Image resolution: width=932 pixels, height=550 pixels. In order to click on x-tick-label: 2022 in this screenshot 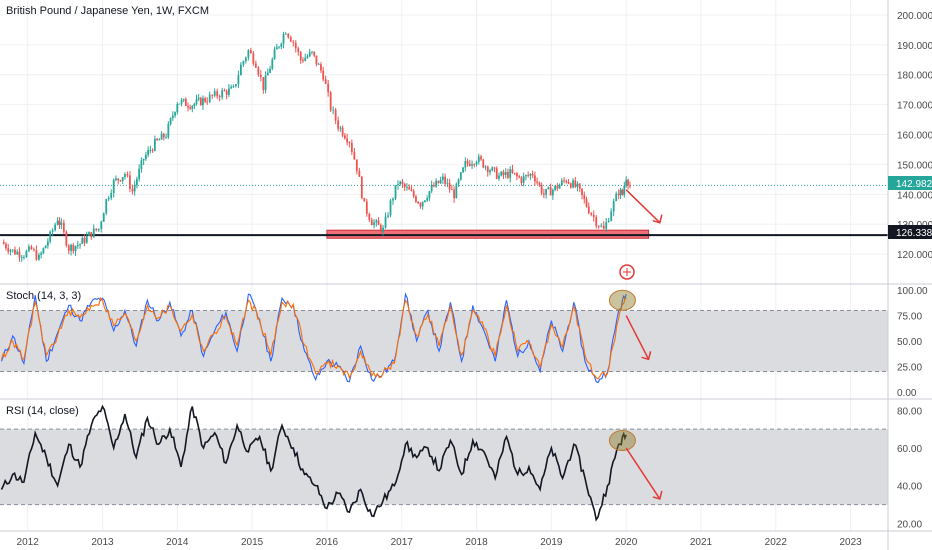, I will do `click(776, 542)`.